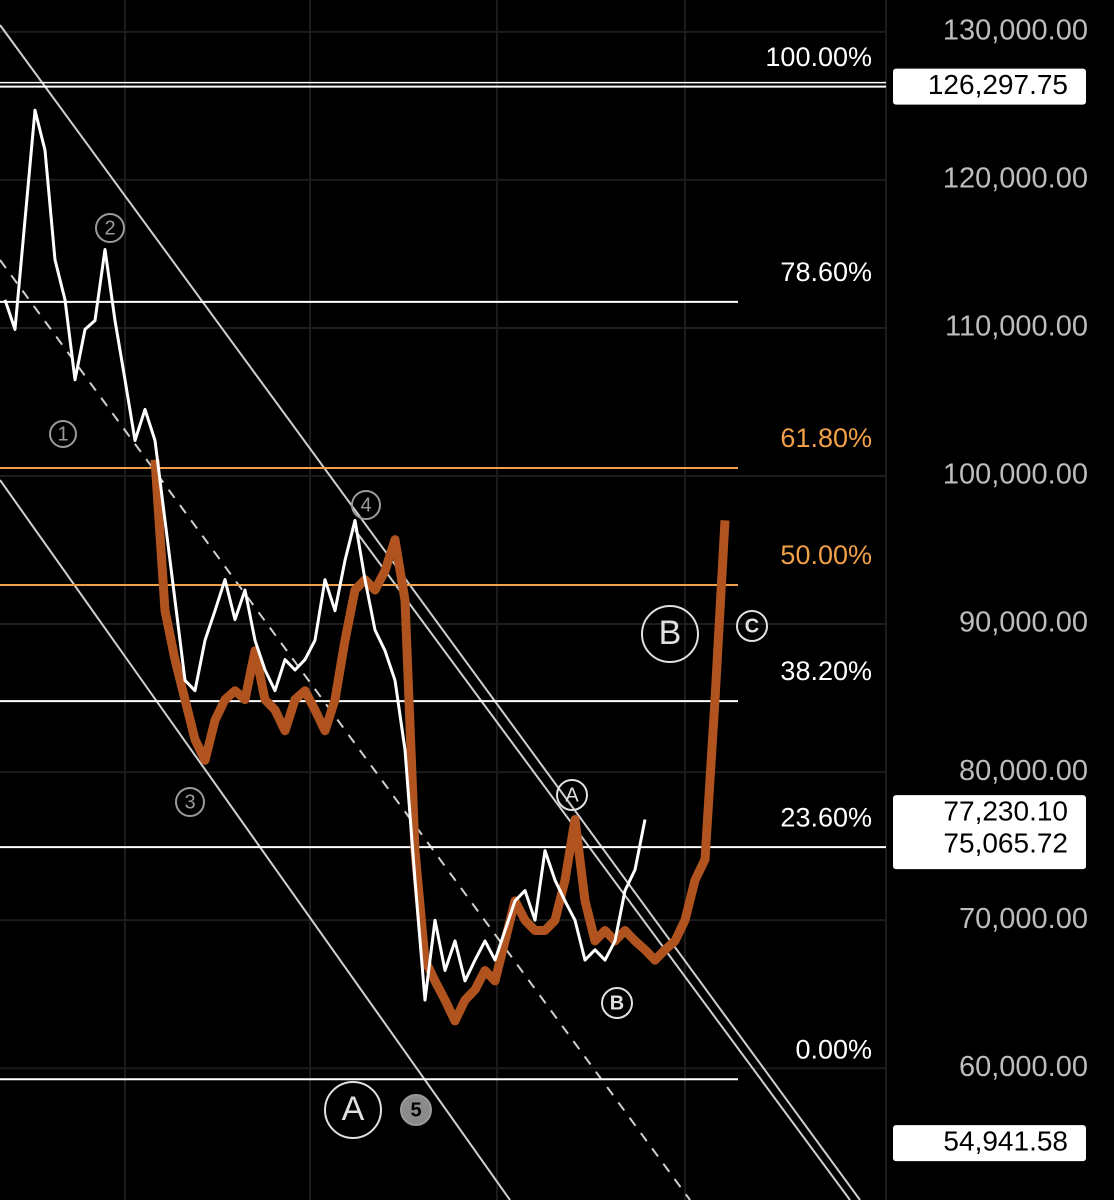  I want to click on wave-text: 2, so click(109, 228).